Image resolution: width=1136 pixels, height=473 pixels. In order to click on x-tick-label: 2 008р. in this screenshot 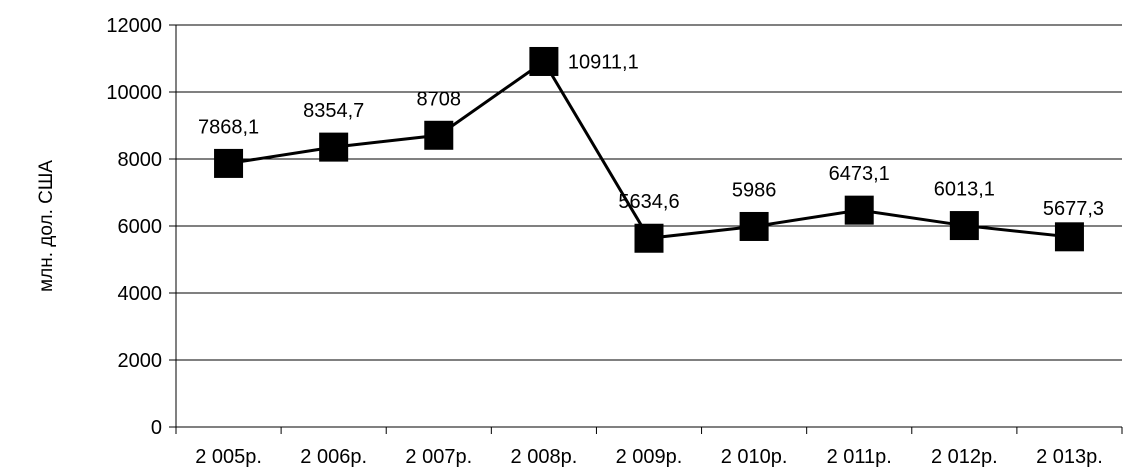, I will do `click(544, 457)`.